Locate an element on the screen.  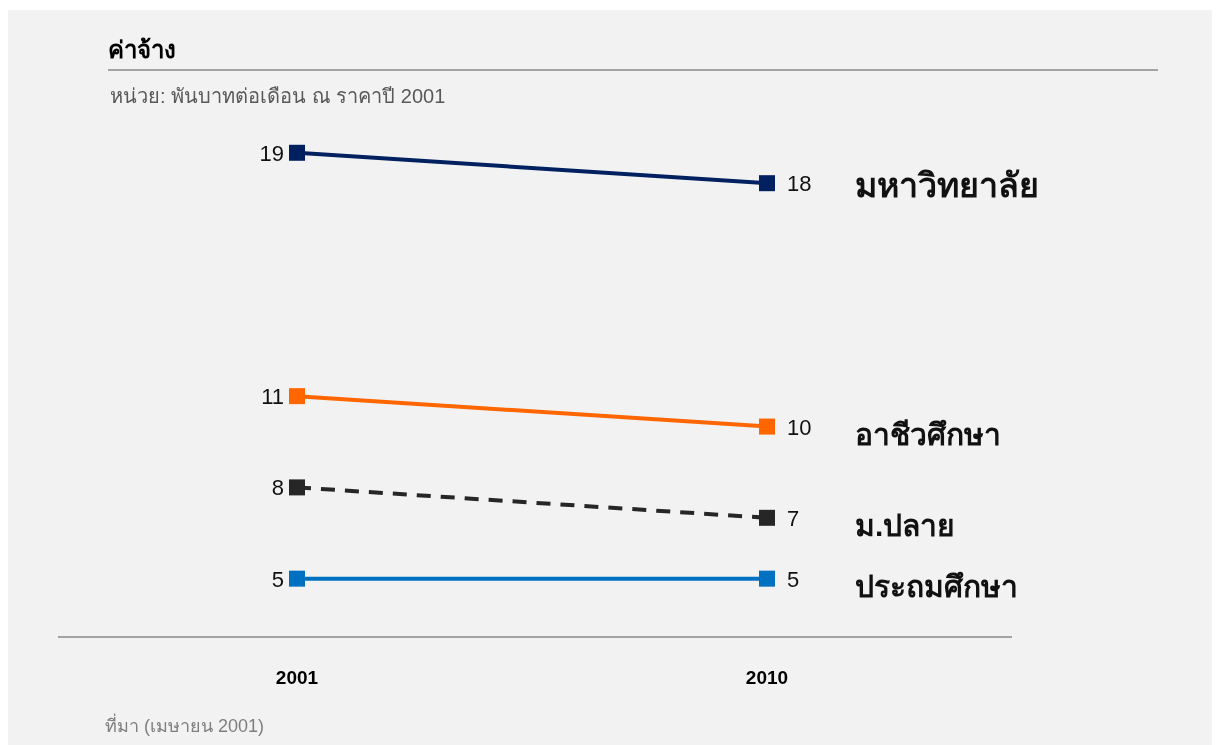
chart-subtitle: หน่วย: พันบาทต่อเดือน ณ ราคาปี 2001 is located at coordinates (278, 96).